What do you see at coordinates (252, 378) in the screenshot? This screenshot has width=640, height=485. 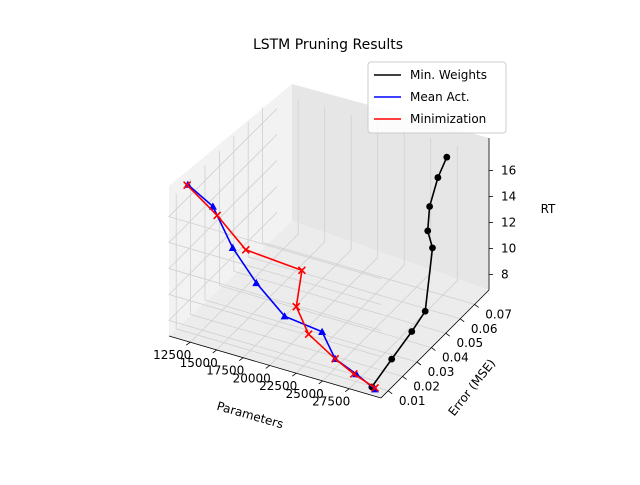 I see `x-tick-label: 20000` at bounding box center [252, 378].